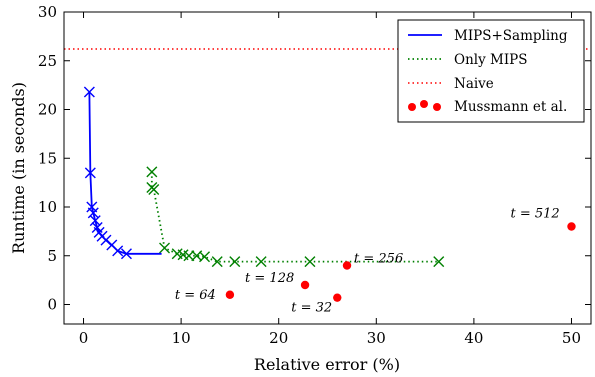 The image size is (595, 377). I want to click on x-tick-label: 30, so click(376, 338).